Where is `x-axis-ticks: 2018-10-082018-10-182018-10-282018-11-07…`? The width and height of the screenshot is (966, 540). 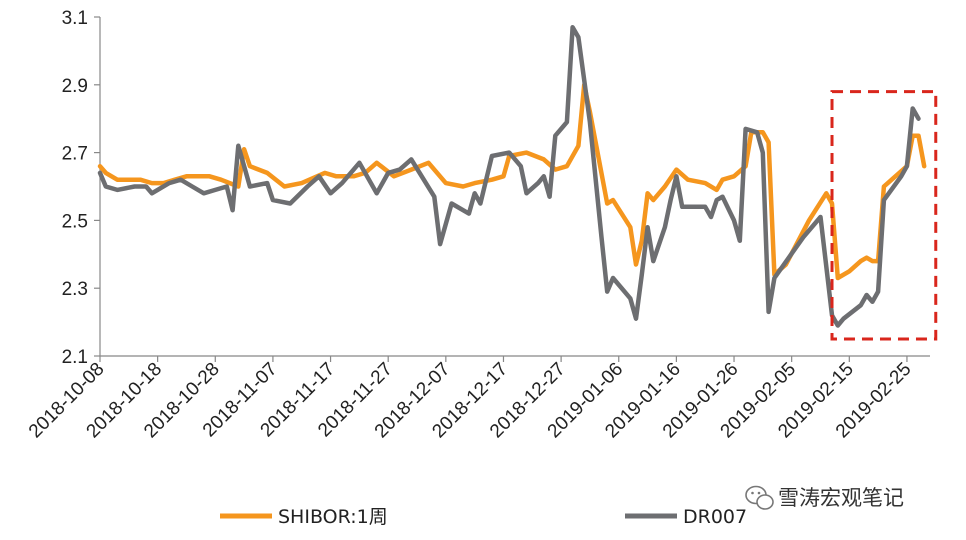
x-axis-ticks: 2018-10-082018-10-182018-10-282018-11-07… is located at coordinates (470, 399).